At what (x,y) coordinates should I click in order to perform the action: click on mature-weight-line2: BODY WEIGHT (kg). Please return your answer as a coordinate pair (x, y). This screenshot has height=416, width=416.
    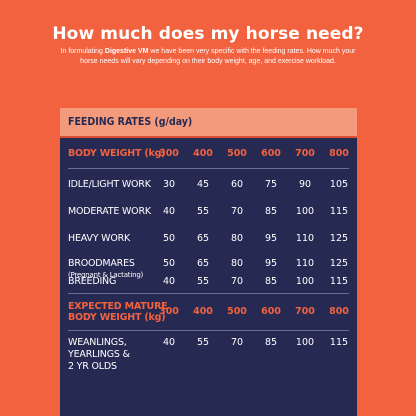
    Looking at the image, I should click on (117, 317).